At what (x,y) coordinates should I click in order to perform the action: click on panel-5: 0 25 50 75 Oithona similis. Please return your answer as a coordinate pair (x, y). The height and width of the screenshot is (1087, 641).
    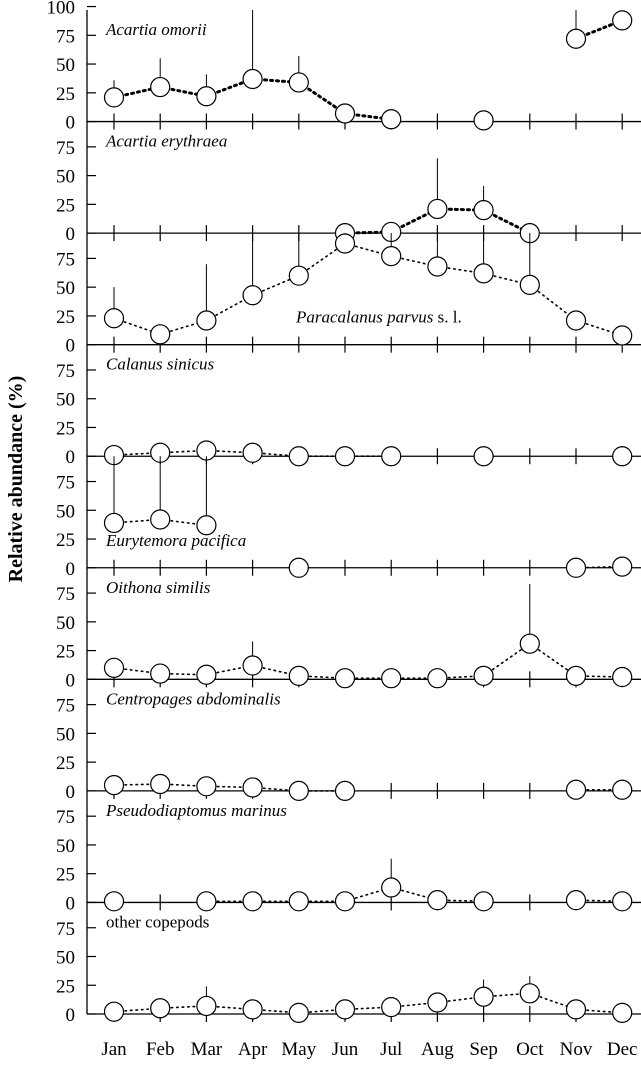
    Looking at the image, I should click on (348, 634).